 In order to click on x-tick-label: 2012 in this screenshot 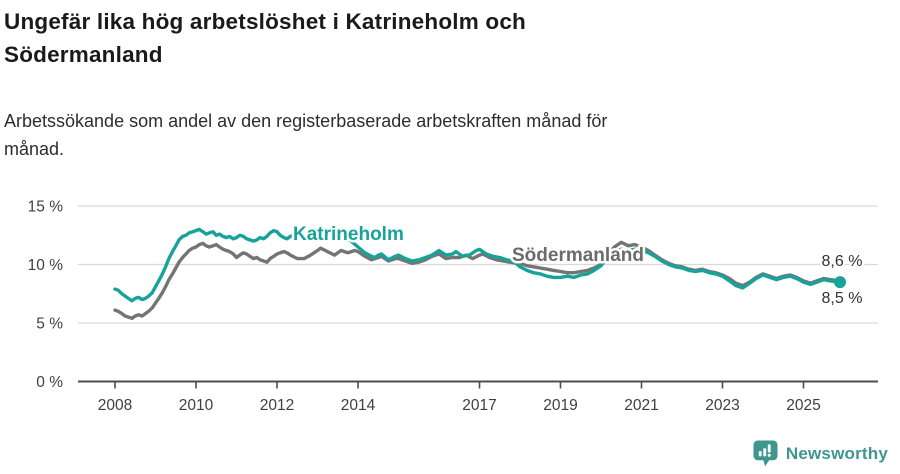, I will do `click(277, 405)`.